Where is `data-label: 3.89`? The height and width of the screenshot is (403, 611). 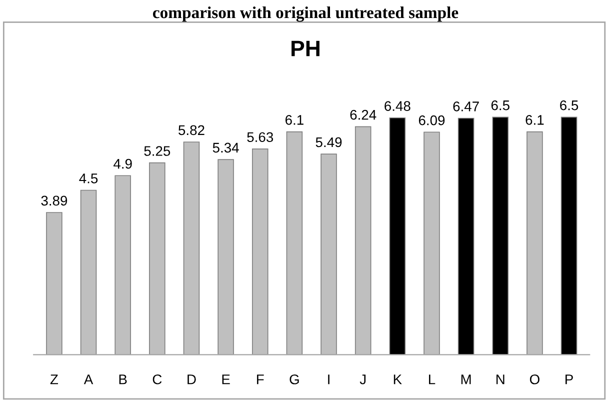
data-label: 3.89 is located at coordinates (54, 201).